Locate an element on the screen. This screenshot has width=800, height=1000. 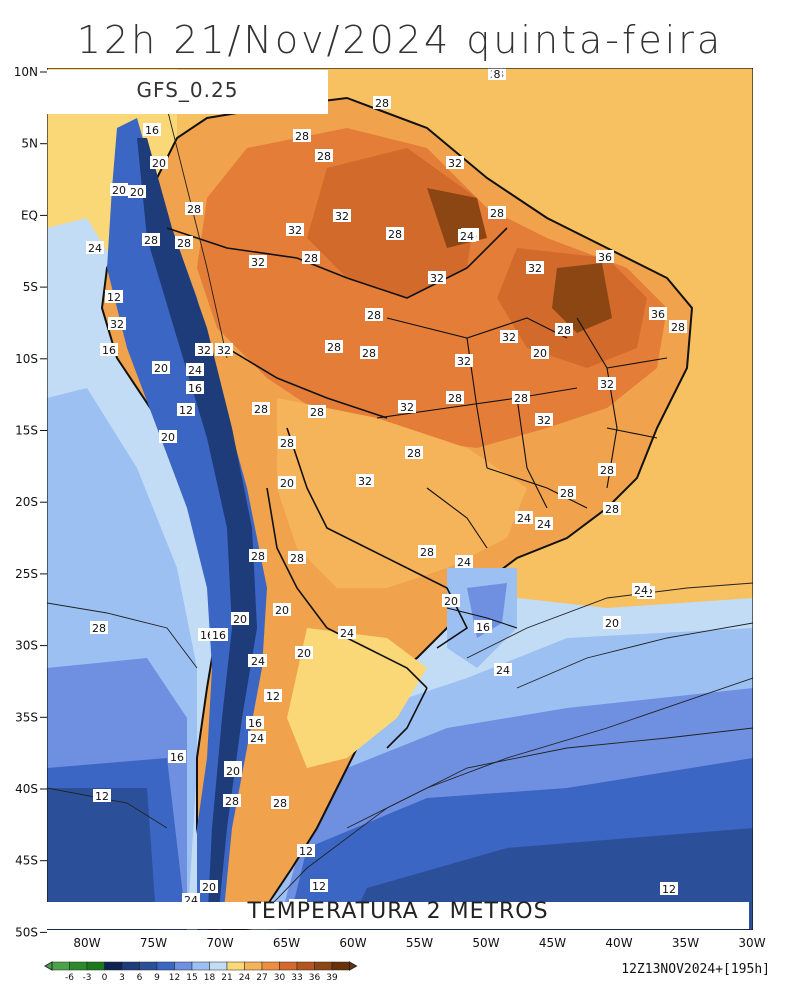
colorbar-tick-label: 21 is located at coordinates (226, 977).